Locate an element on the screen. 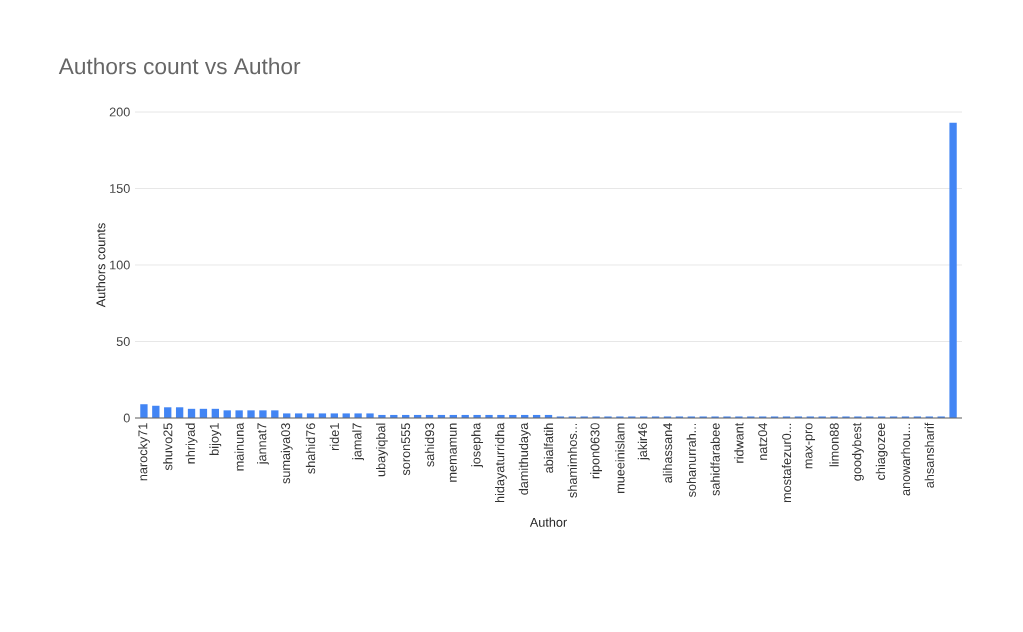 The width and height of the screenshot is (1023, 632). x-tick-label: sumaiya03 is located at coordinates (286, 453).